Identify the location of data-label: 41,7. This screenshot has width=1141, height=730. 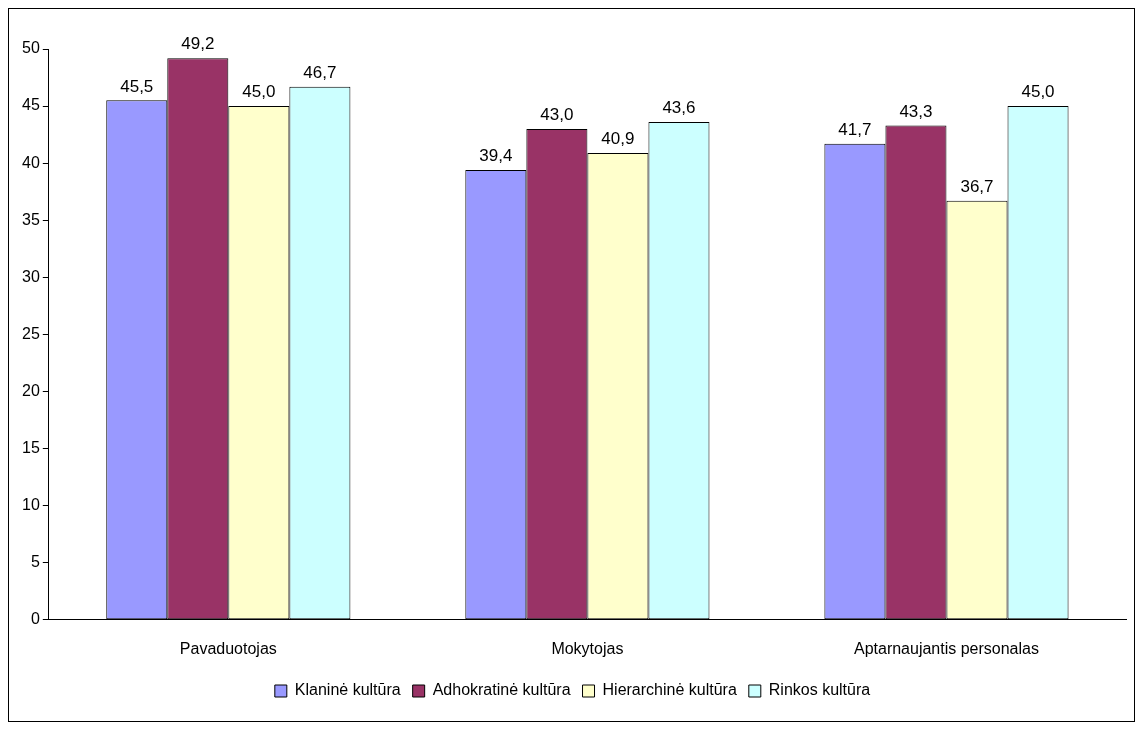
(855, 129).